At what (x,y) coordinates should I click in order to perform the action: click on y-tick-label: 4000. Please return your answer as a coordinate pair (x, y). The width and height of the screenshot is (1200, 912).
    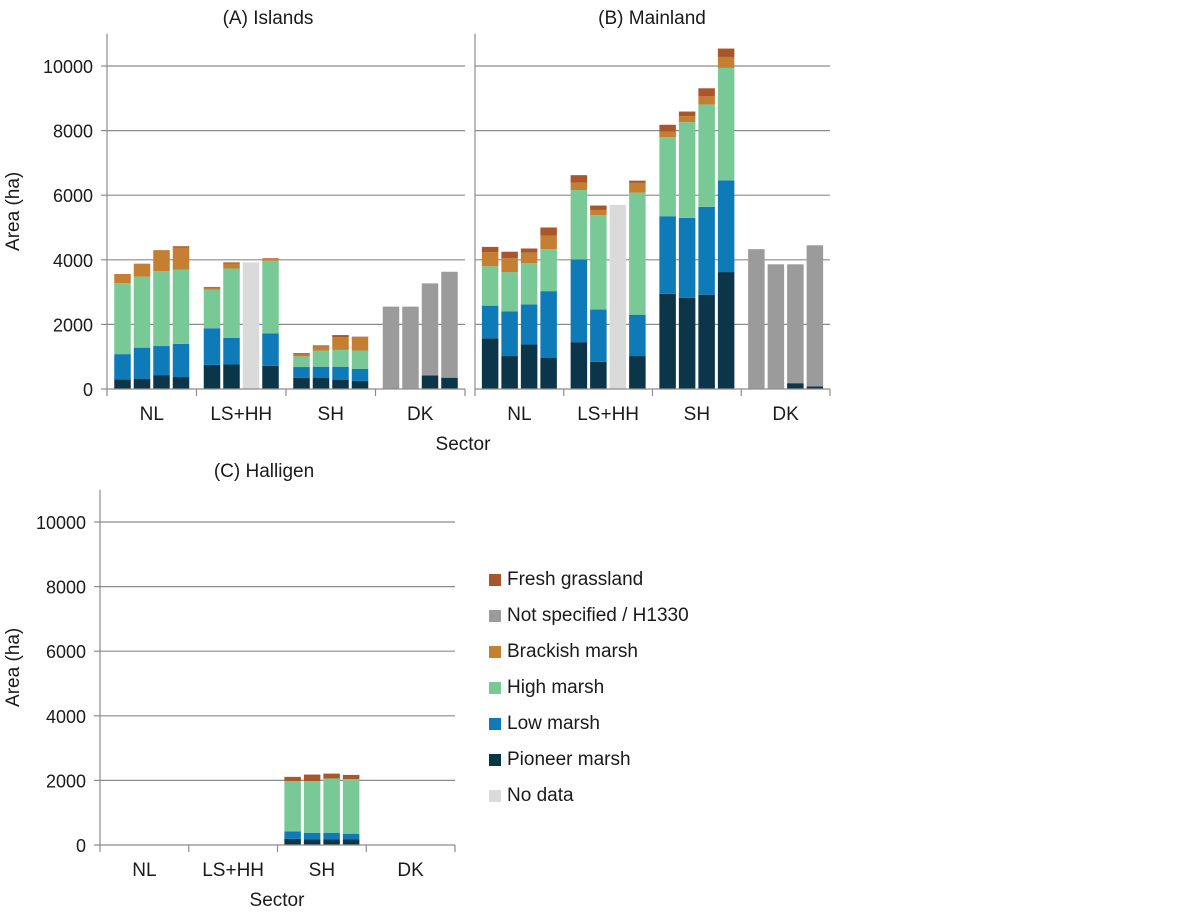
    Looking at the image, I should click on (73, 261).